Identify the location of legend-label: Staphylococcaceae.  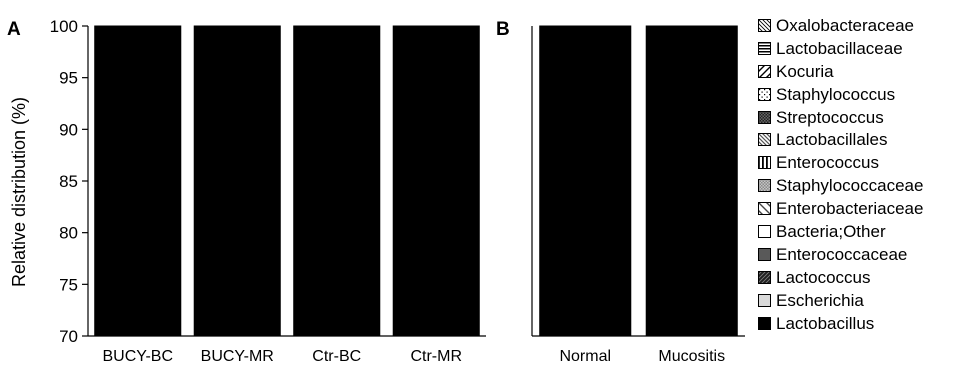
(850, 186).